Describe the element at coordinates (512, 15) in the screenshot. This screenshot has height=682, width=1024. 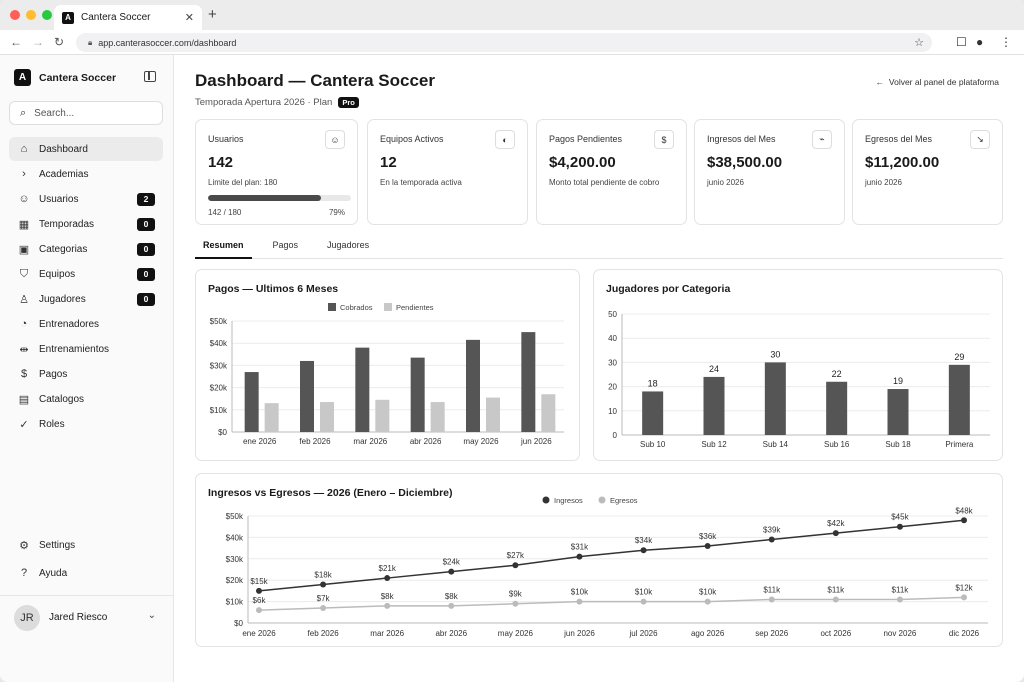
I see `browser-tab-bar: A Cantera Soccer ✕ +` at that location.